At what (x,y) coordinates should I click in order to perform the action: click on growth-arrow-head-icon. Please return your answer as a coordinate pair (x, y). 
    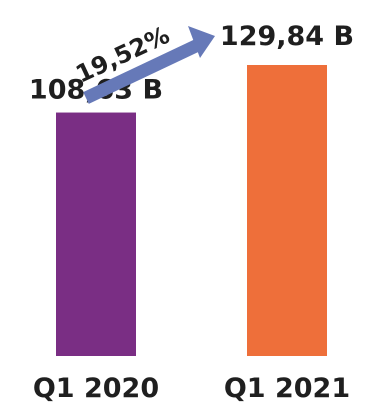
    Looking at the image, I should click on (201, 42).